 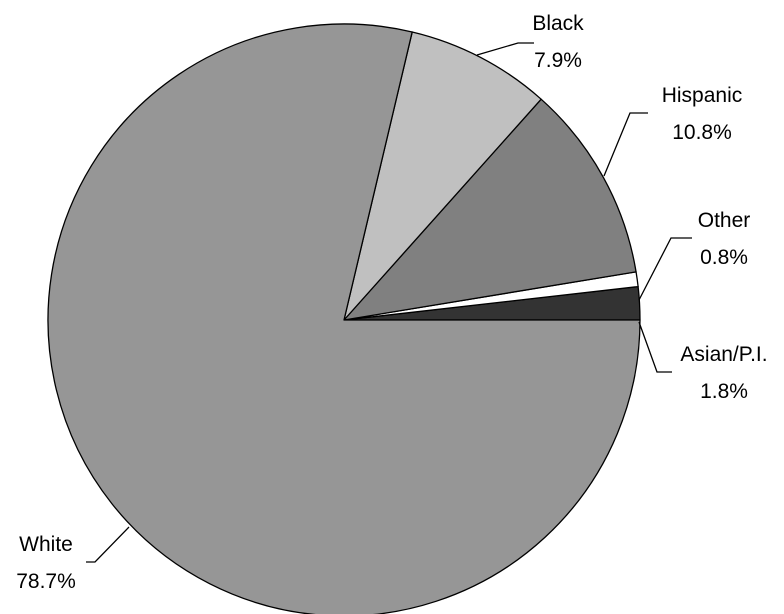 I want to click on label-asian-name: Asian/P.I., so click(x=723, y=354).